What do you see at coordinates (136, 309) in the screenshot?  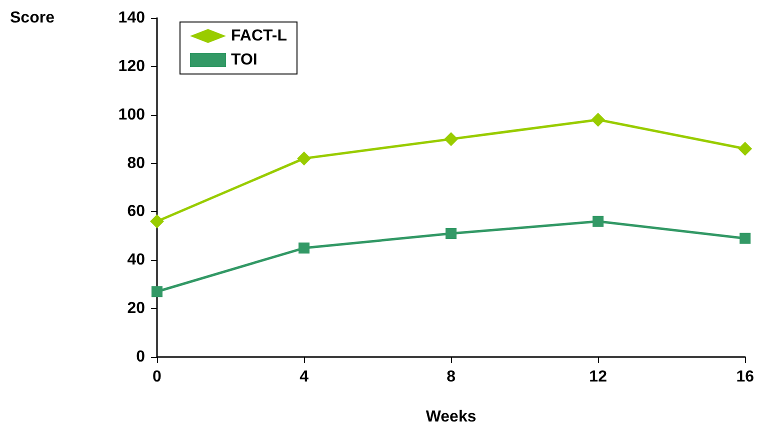 I see `y-tick-label: 20` at bounding box center [136, 309].